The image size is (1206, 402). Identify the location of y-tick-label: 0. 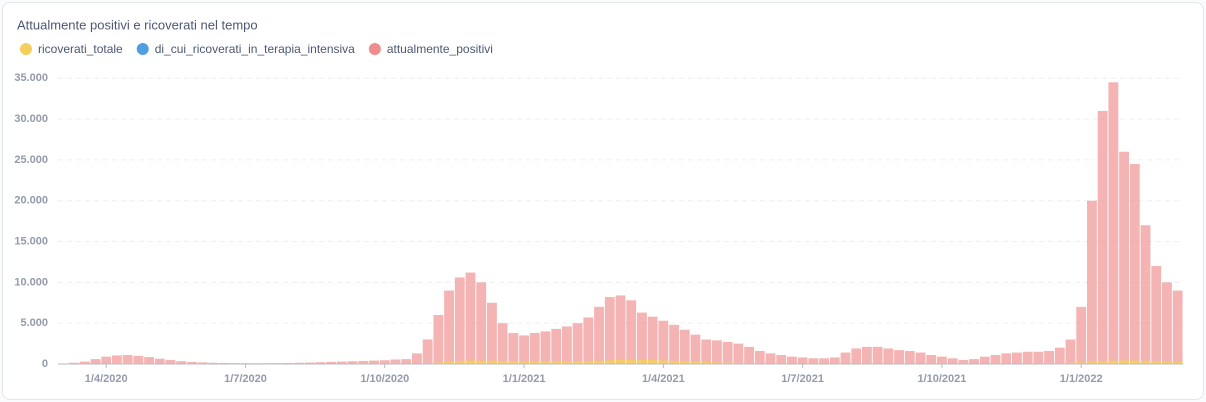
(45, 364).